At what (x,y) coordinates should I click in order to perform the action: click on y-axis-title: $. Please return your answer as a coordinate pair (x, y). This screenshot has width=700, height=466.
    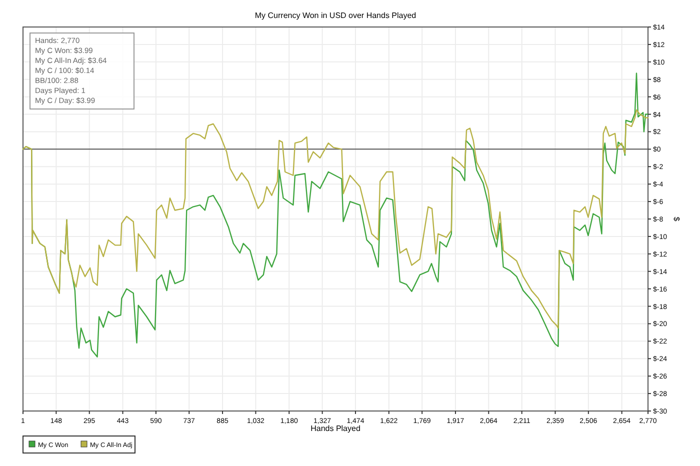
    Looking at the image, I should click on (676, 219).